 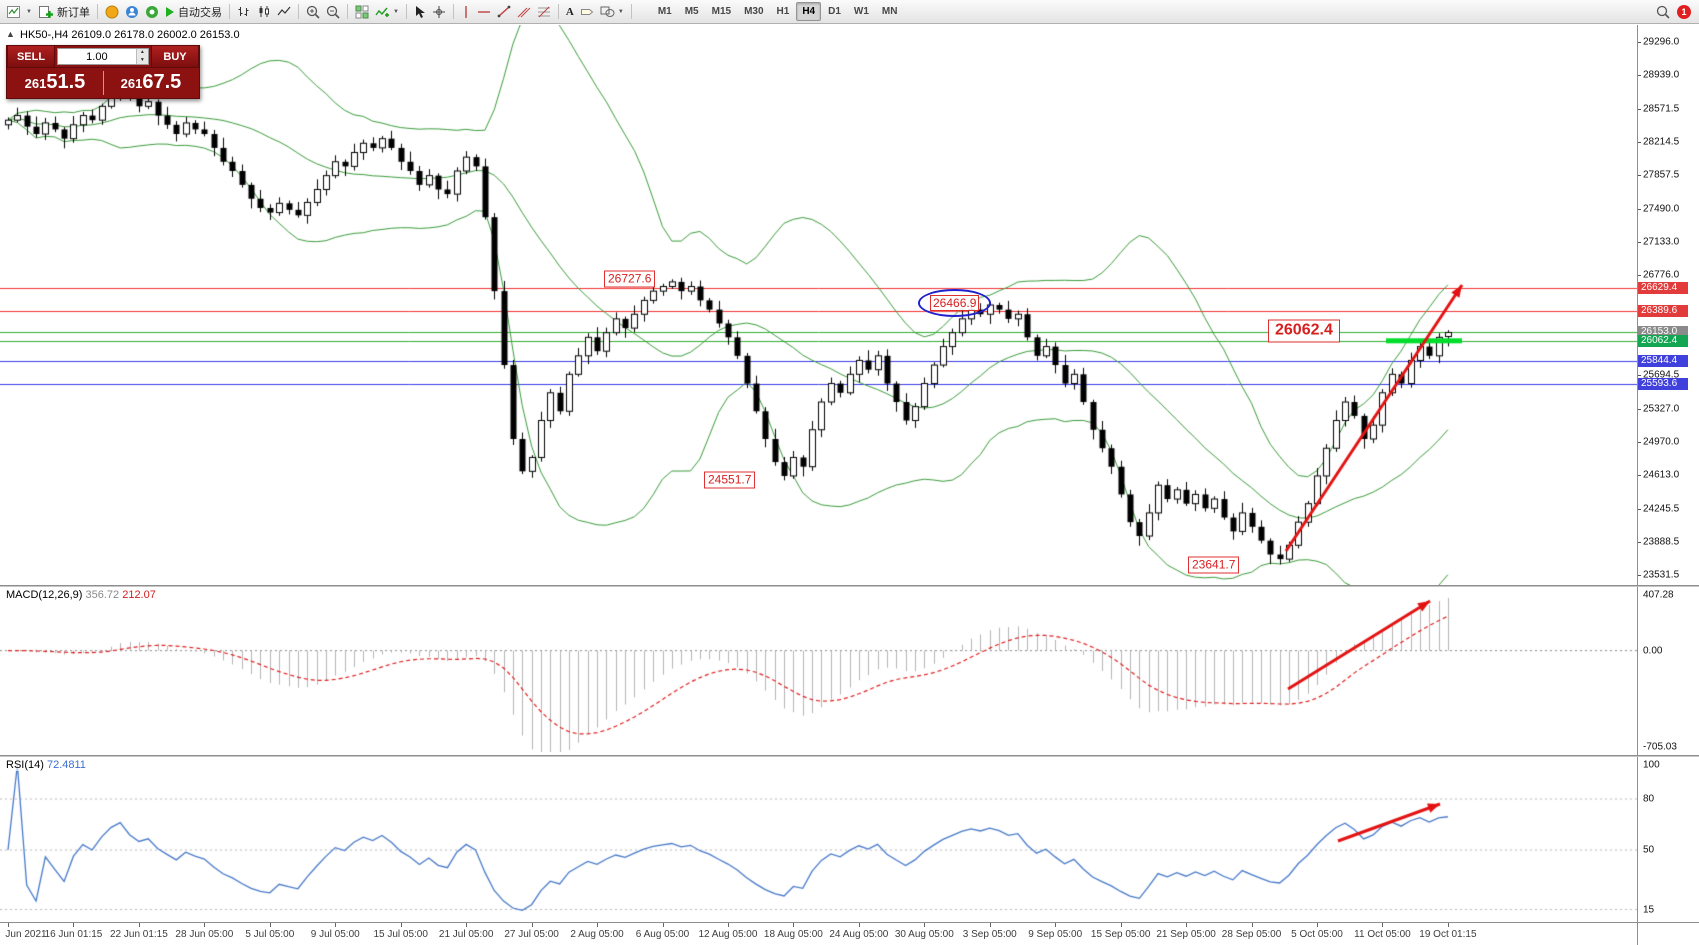 I want to click on price-marker-25844.4: 25844.4, so click(x=1663, y=360).